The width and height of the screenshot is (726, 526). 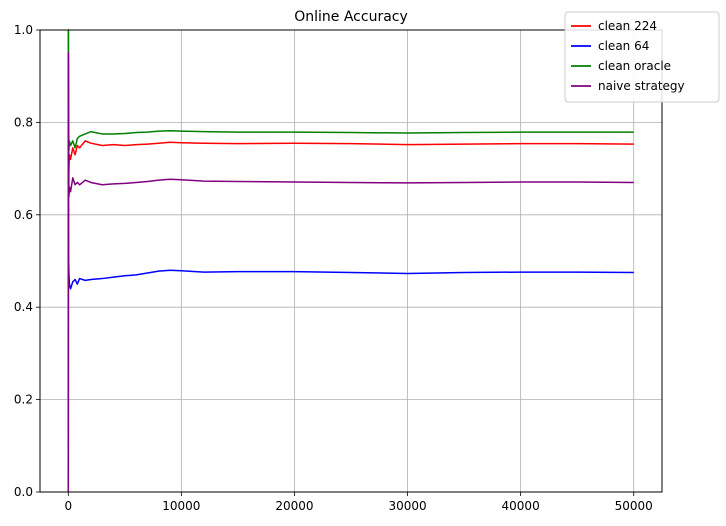 I want to click on y-tick-label: 0.8, so click(x=23, y=122).